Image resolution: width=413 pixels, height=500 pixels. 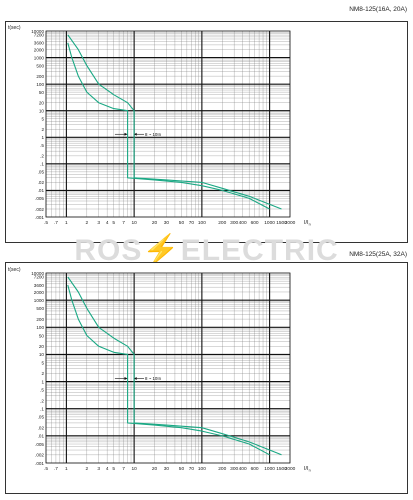 What do you see at coordinates (42, 346) in the screenshot?
I see `y-tick-label: 20` at bounding box center [42, 346].